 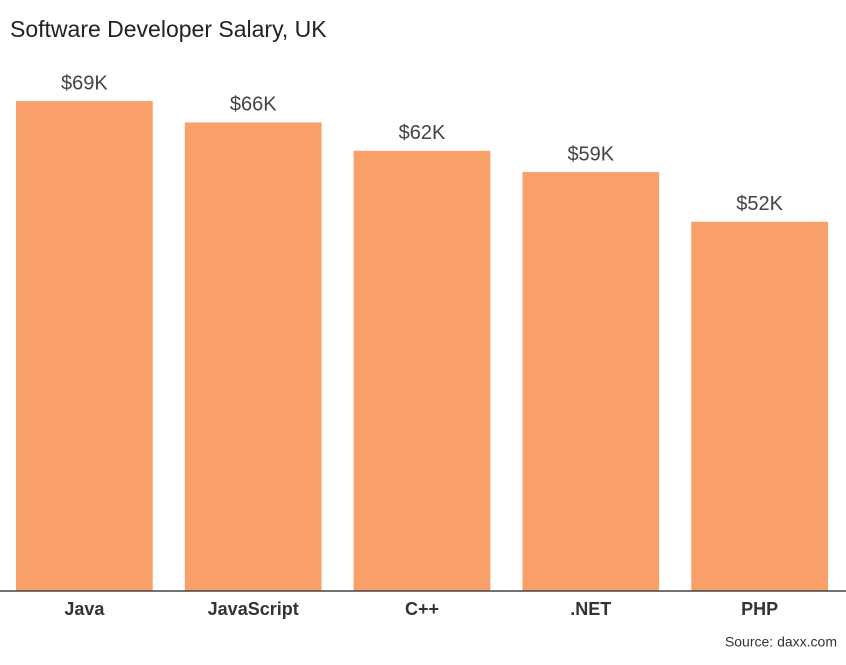 I want to click on value-label: $69K, so click(x=84, y=83).